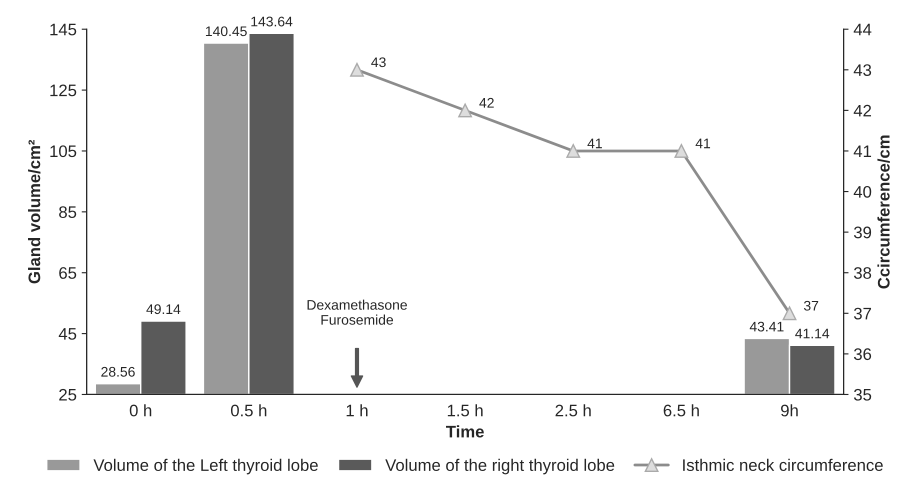 This screenshot has width=912, height=487. I want to click on y2-tick-label: 37, so click(863, 314).